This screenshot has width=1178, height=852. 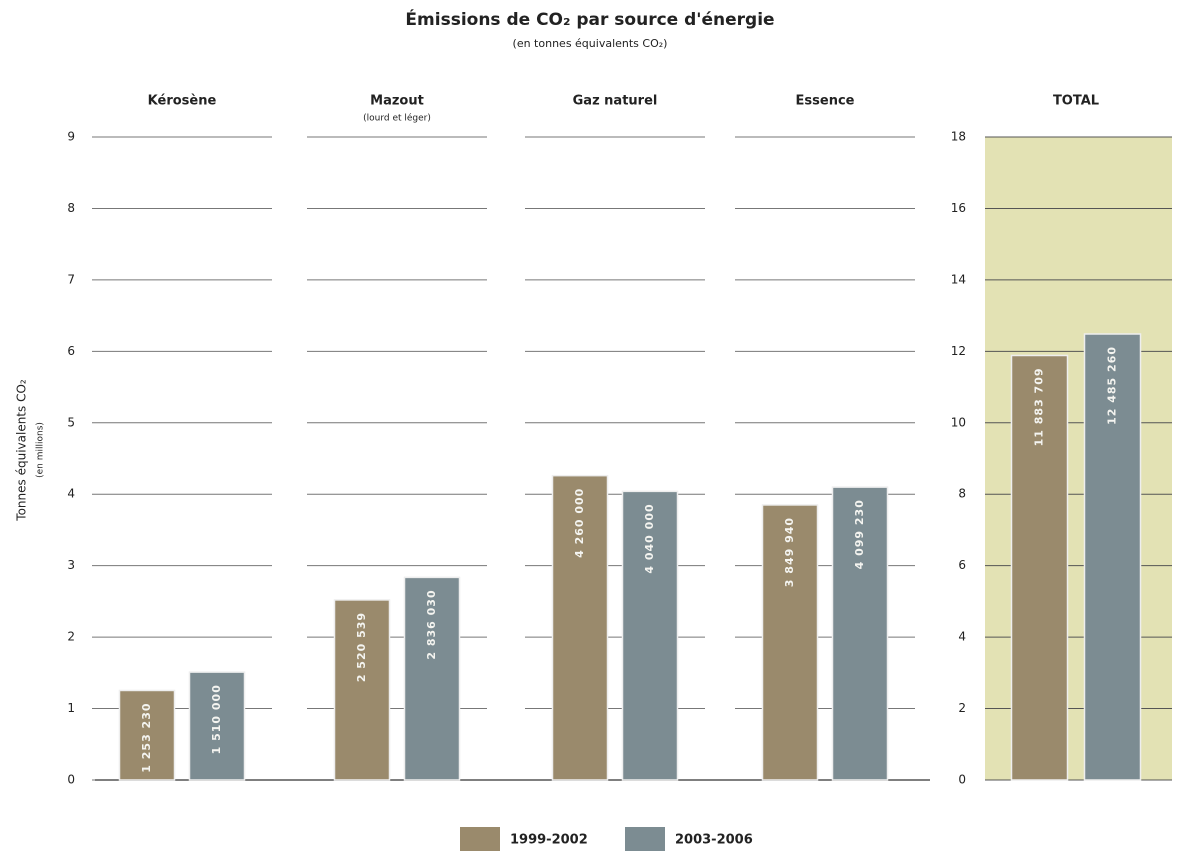 What do you see at coordinates (71, 565) in the screenshot?
I see `y-tick-label: 3` at bounding box center [71, 565].